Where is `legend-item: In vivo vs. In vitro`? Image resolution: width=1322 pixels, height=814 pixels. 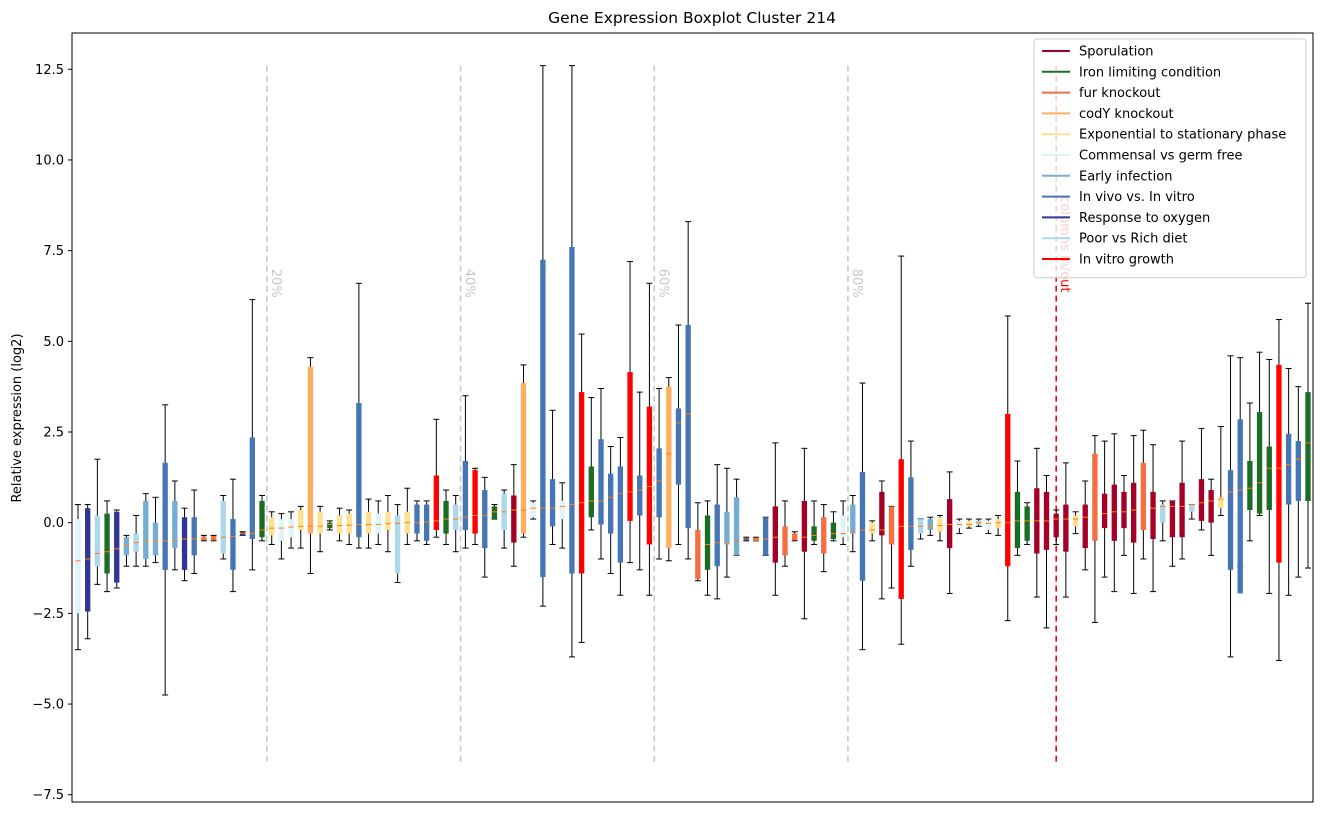
legend-item: In vivo vs. In vitro is located at coordinates (1118, 197).